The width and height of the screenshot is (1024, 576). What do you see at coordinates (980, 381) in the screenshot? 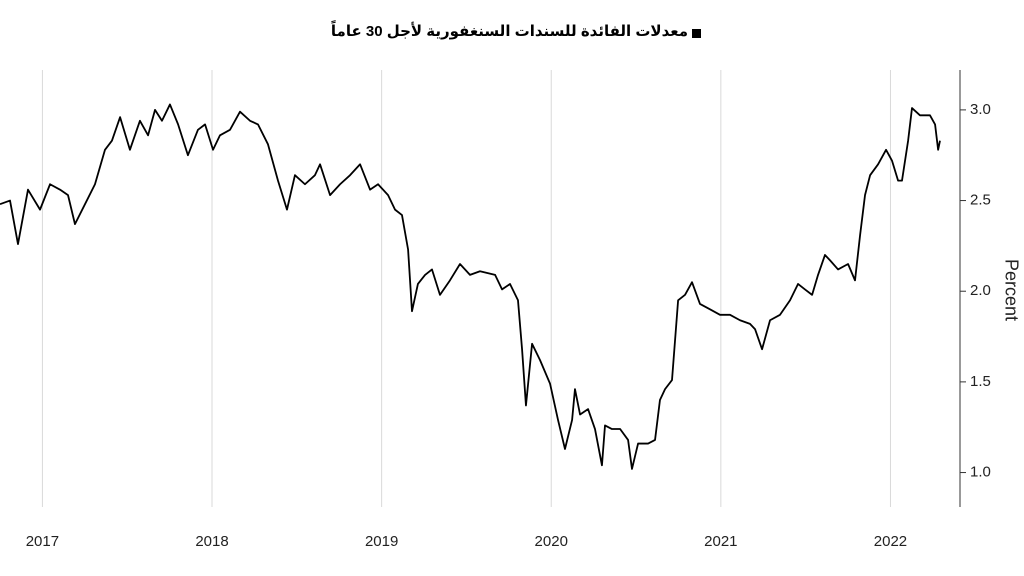
I see `y-tick-label: 1.5` at bounding box center [980, 381].